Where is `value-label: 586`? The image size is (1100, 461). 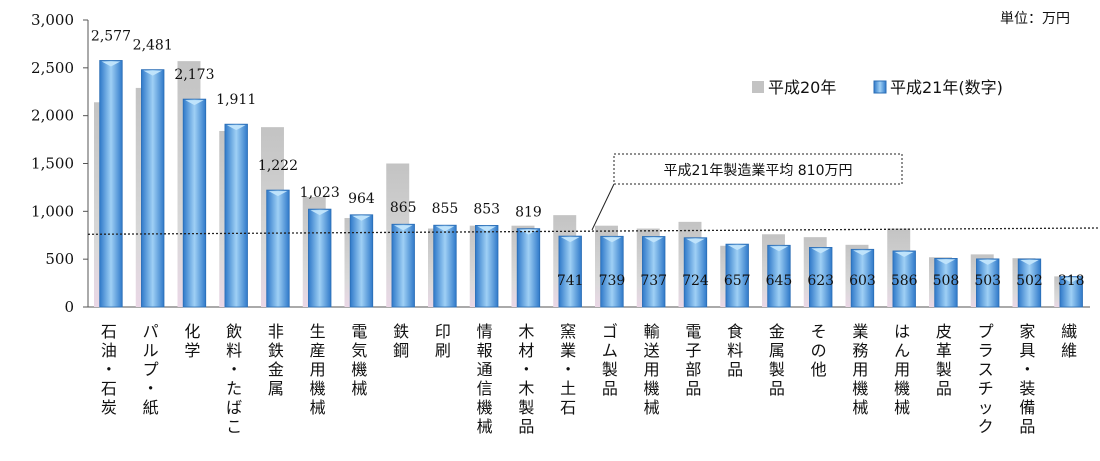
value-label: 586 is located at coordinates (904, 281).